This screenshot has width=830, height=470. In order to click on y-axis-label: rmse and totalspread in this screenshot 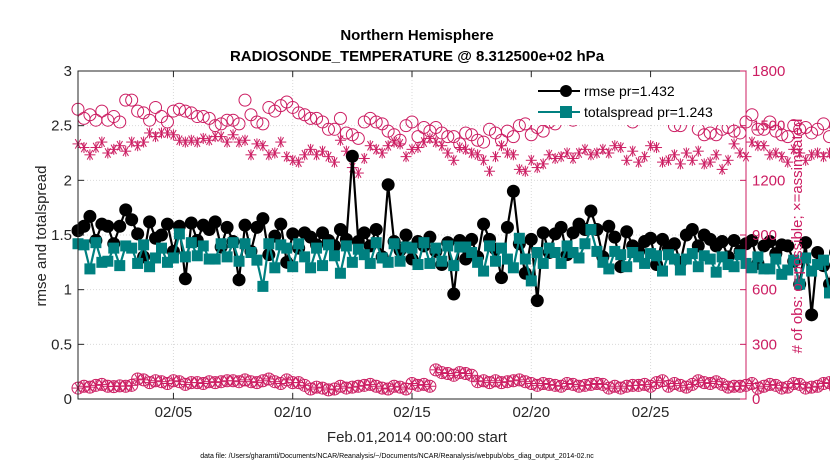, I will do `click(41, 236)`.